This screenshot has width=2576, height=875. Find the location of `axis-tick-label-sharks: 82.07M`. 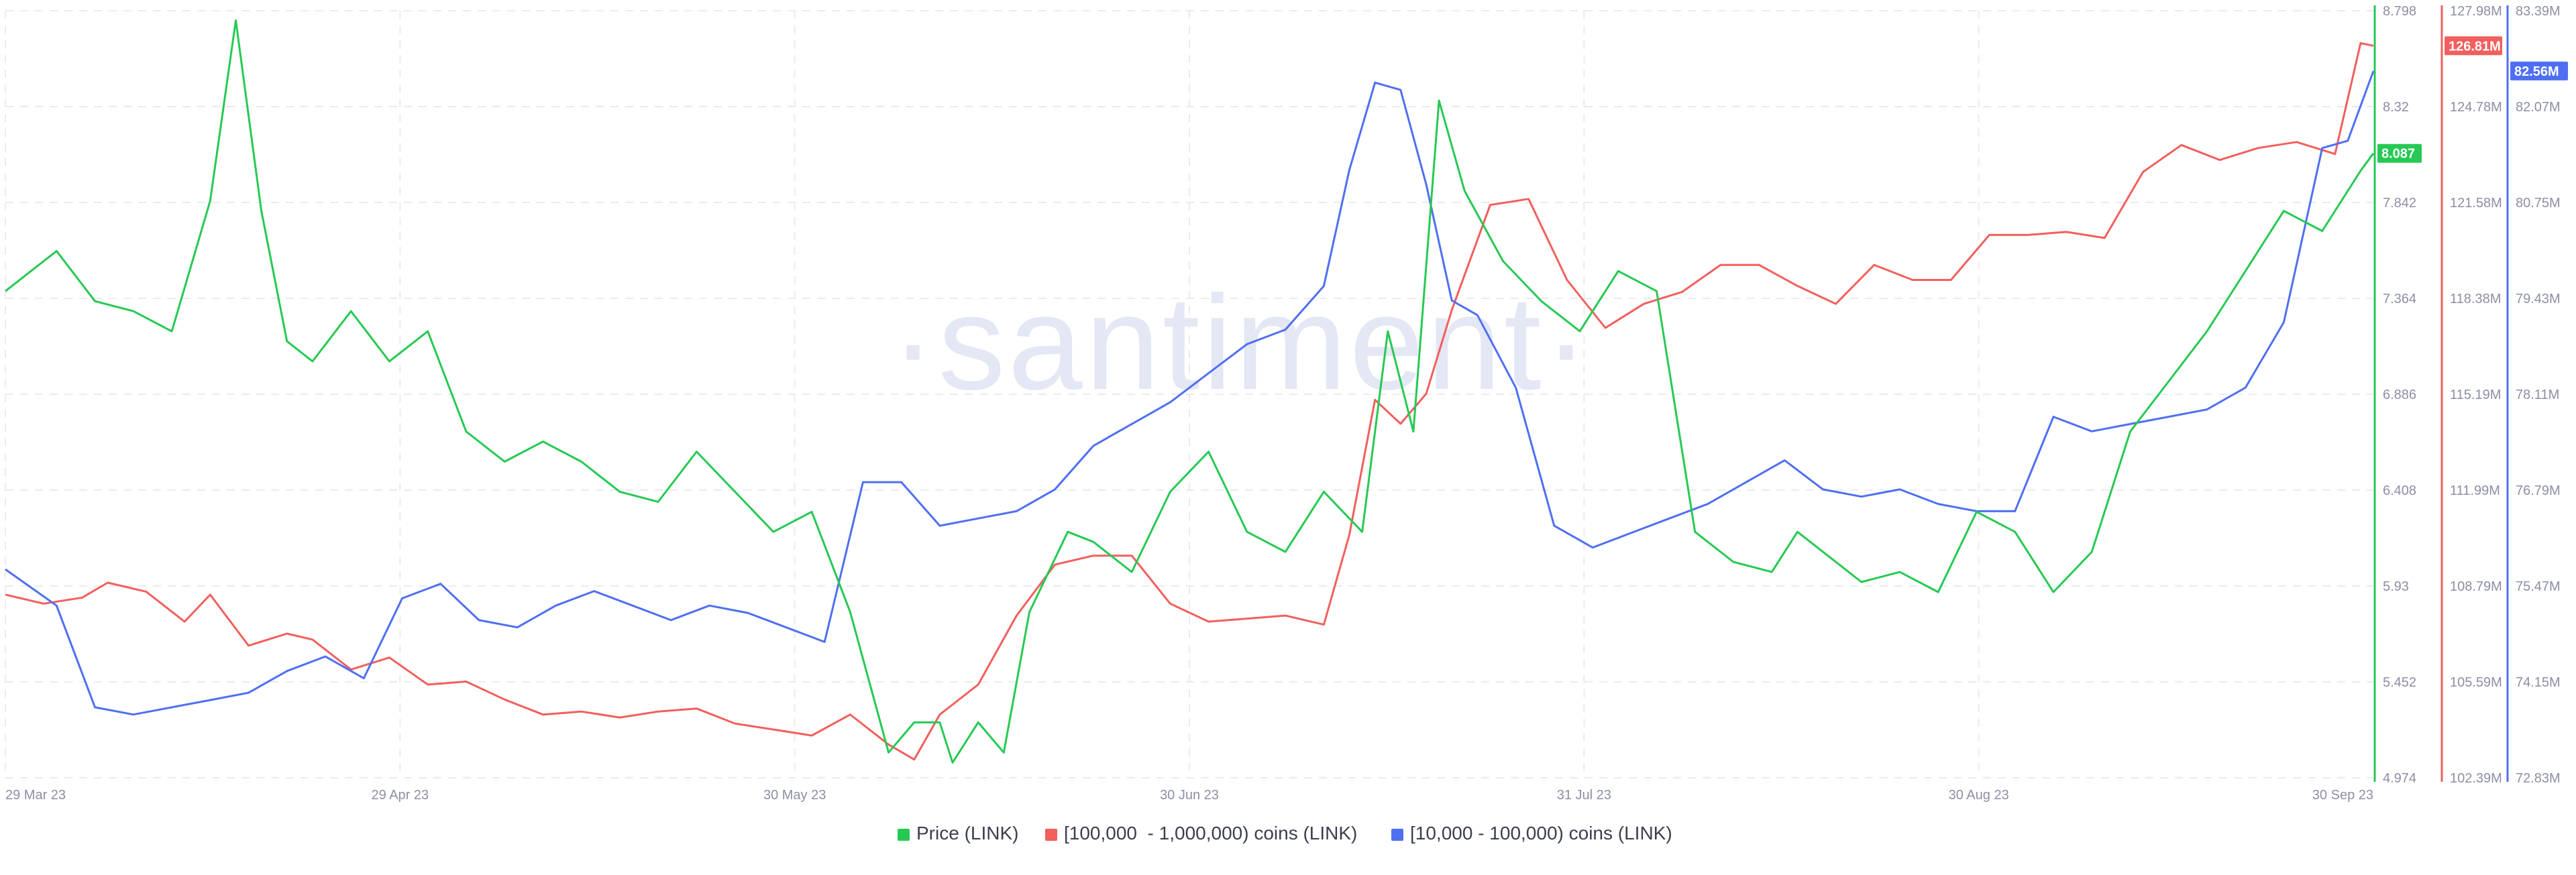

axis-tick-label-sharks: 82.07M is located at coordinates (2538, 107).